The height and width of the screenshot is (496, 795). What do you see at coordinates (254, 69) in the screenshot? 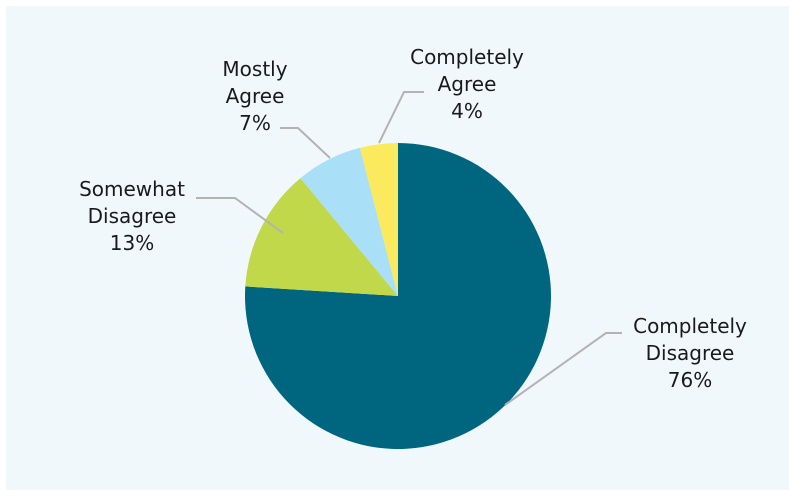
I see `slice-label-line: Mostly` at bounding box center [254, 69].